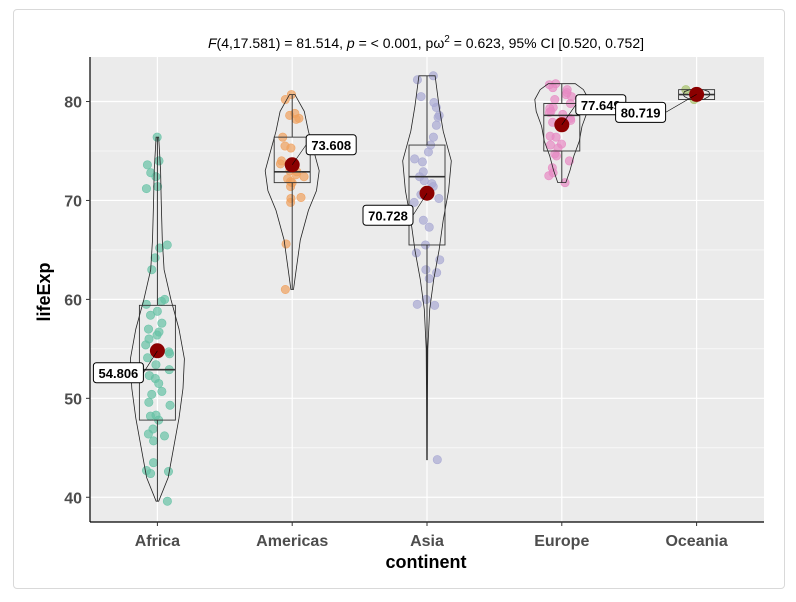  What do you see at coordinates (427, 541) in the screenshot?
I see `x-tick-label: Asia` at bounding box center [427, 541].